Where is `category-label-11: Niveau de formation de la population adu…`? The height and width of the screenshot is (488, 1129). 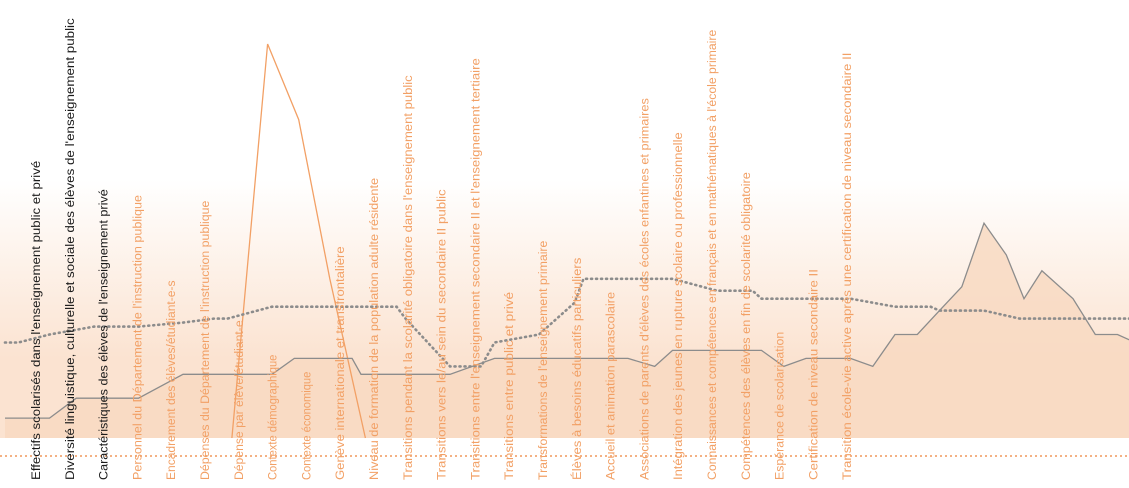
category-label-11: Niveau de formation de la population adu… is located at coordinates (375, 329).